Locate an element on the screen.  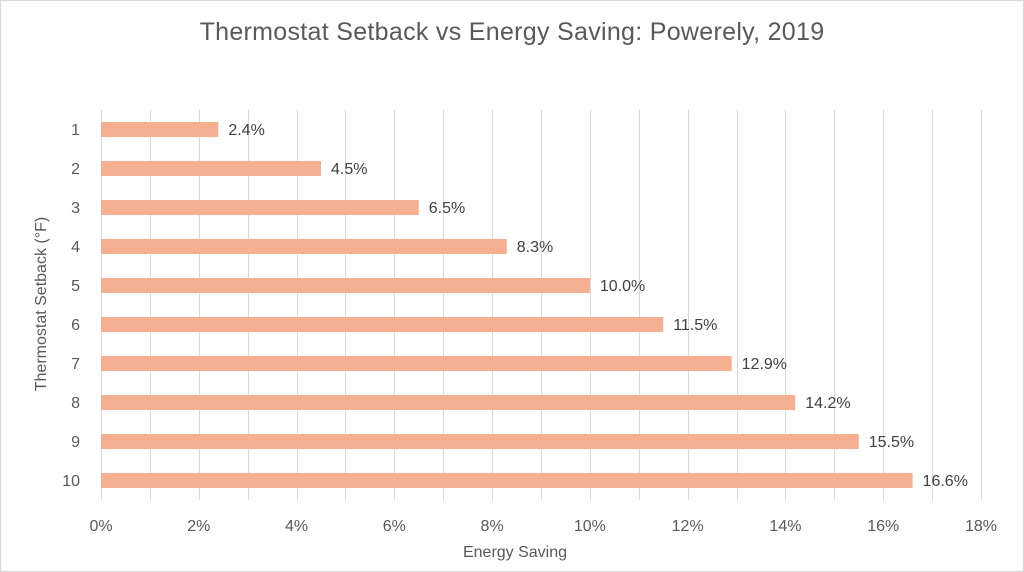
x-tick-label: 6% is located at coordinates (394, 526).